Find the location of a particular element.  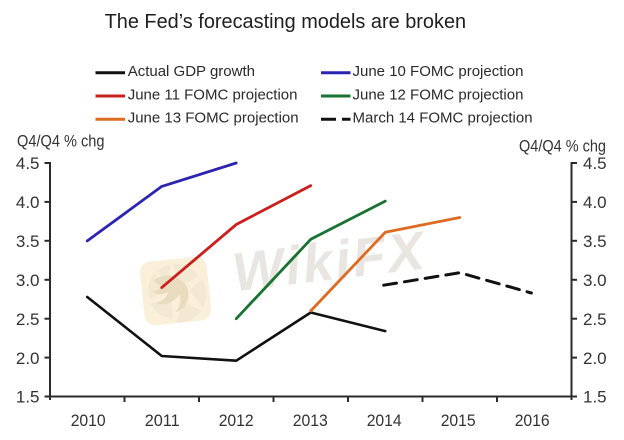

svg-text: 2010 is located at coordinates (88, 420).